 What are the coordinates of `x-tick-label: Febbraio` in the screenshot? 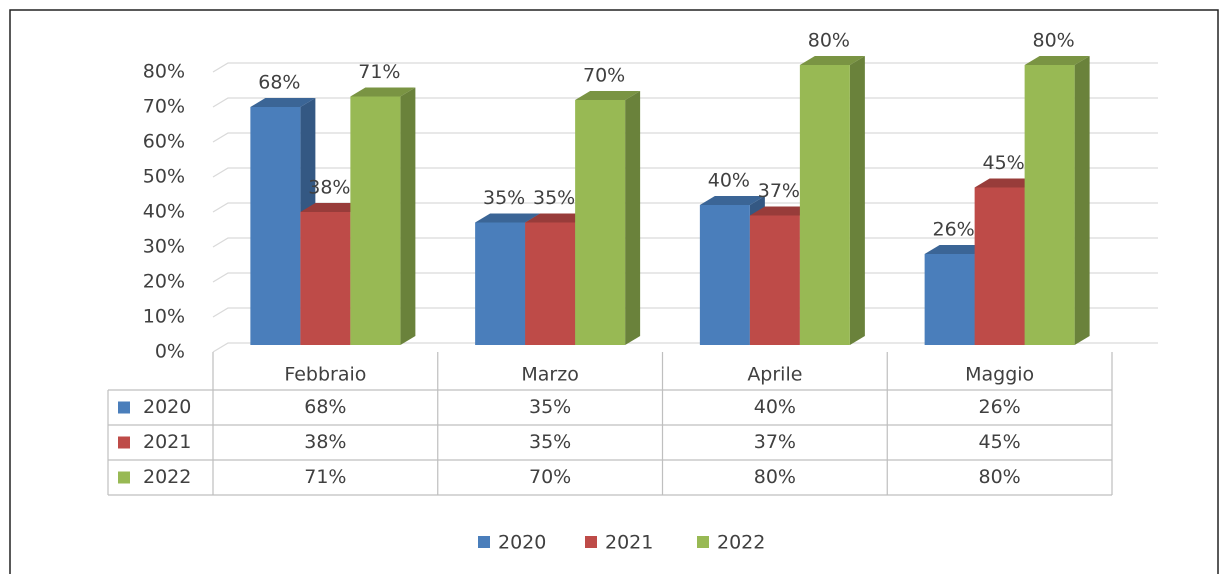 It's located at (325, 375).